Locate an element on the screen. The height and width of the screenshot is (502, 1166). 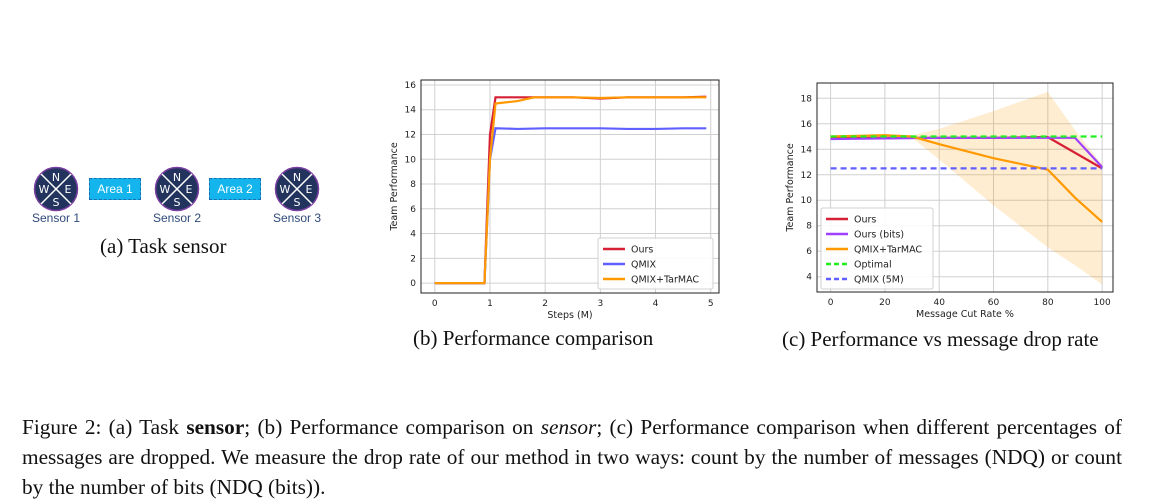
legend-label: Optimal is located at coordinates (873, 265).